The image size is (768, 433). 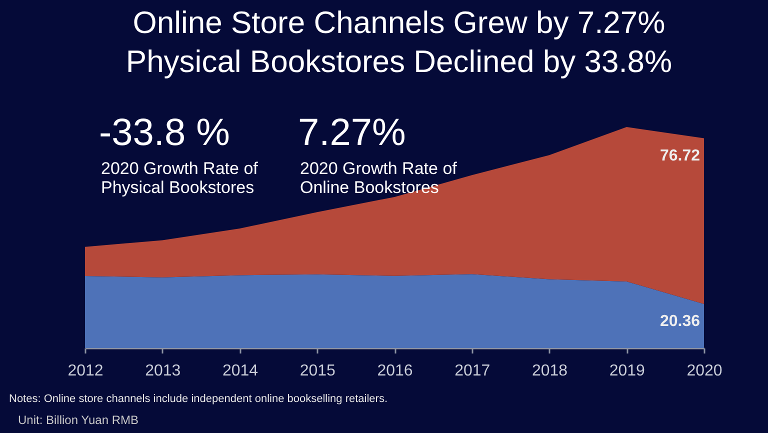 What do you see at coordinates (198, 399) in the screenshot?
I see `text: Notes: Online store channels include independent online bookselling retailers.` at bounding box center [198, 399].